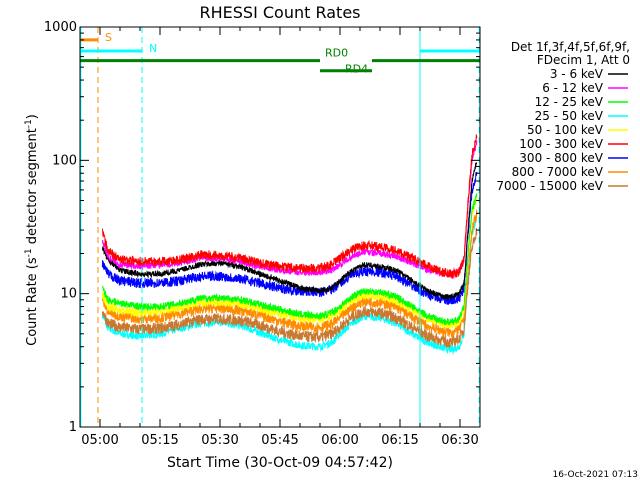 This screenshot has width=640, height=480. Describe the element at coordinates (577, 74) in the screenshot. I see `legend-label-0: 3 - 6 keV` at that location.